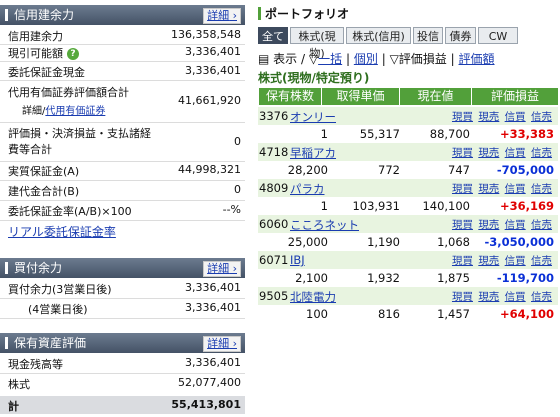 Image resolution: width=560 pixels, height=417 pixels. Describe the element at coordinates (122, 52) in the screenshot. I see `credit-row: 現引可能額? 3,336,401` at that location.